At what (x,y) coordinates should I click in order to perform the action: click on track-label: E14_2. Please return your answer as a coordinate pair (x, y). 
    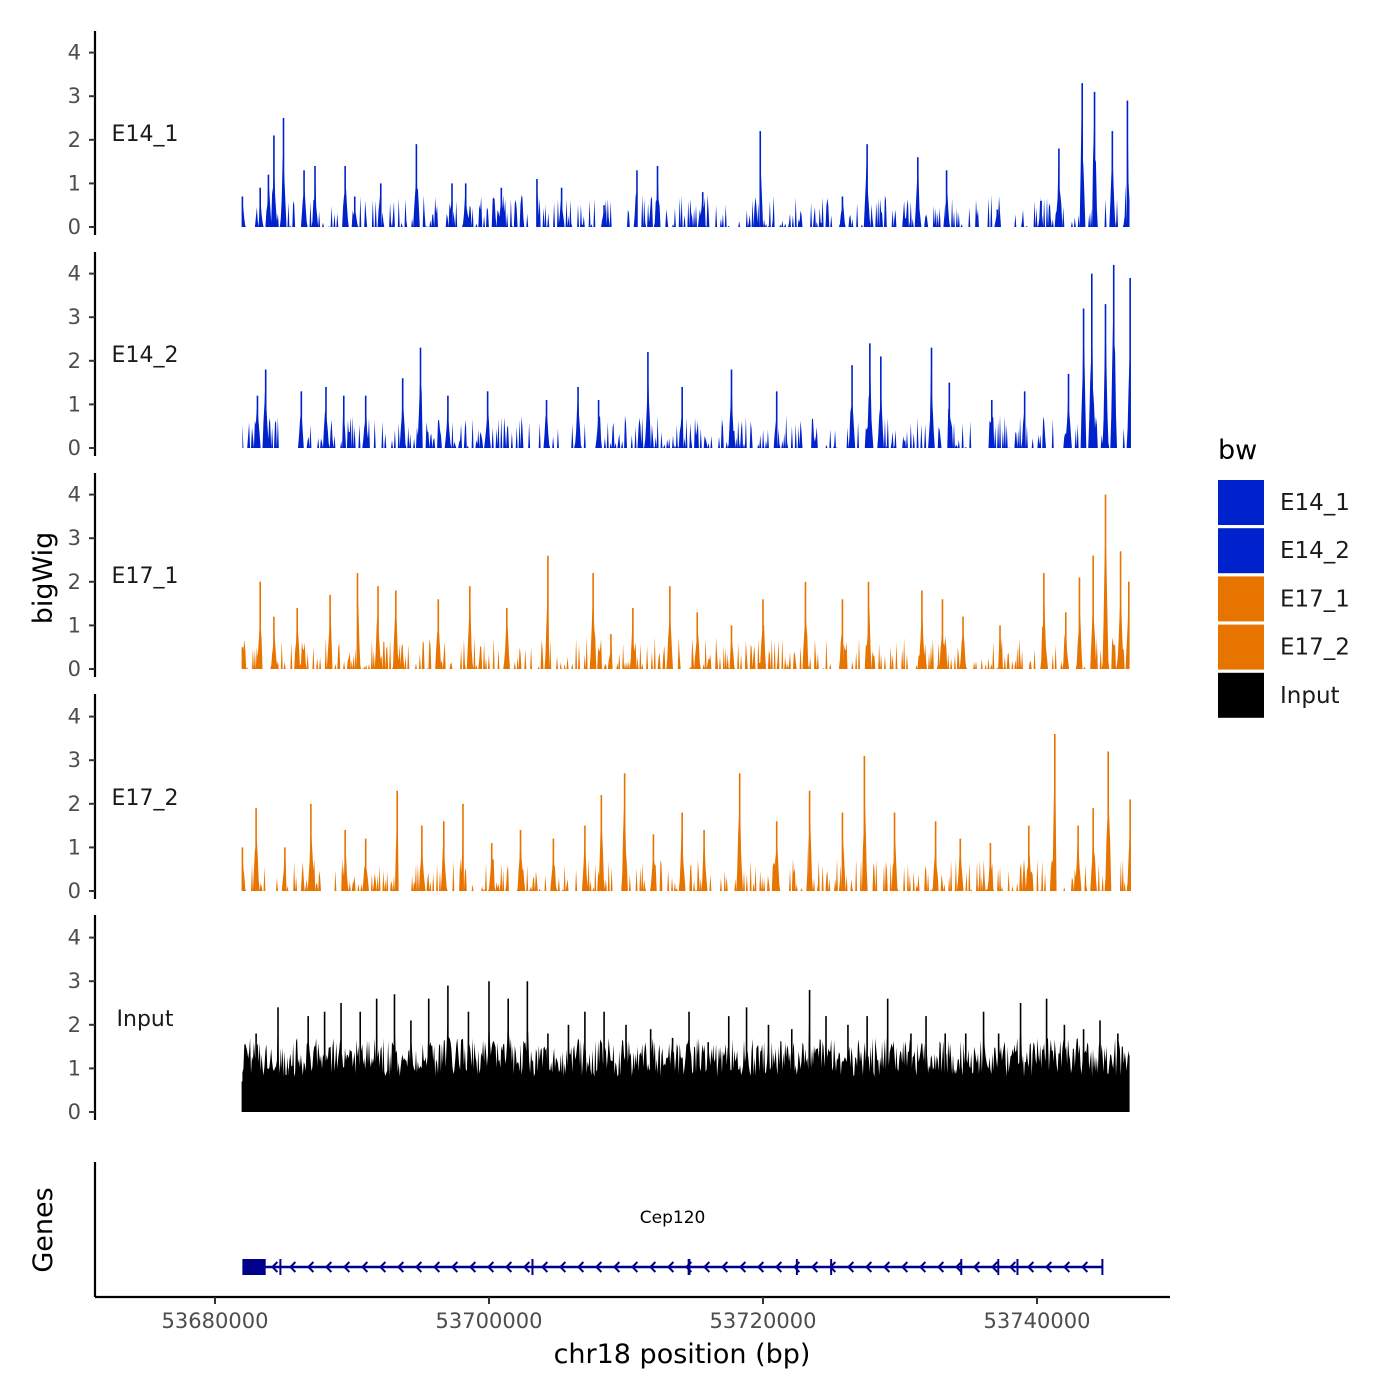
    Looking at the image, I should click on (145, 355).